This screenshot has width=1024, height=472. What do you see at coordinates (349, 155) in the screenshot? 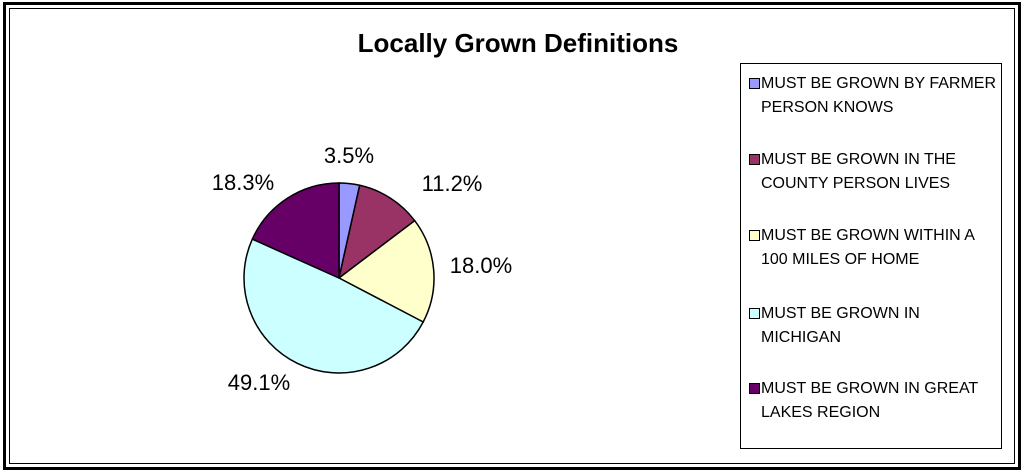
I see `slice-value-label: 3.5%` at bounding box center [349, 155].